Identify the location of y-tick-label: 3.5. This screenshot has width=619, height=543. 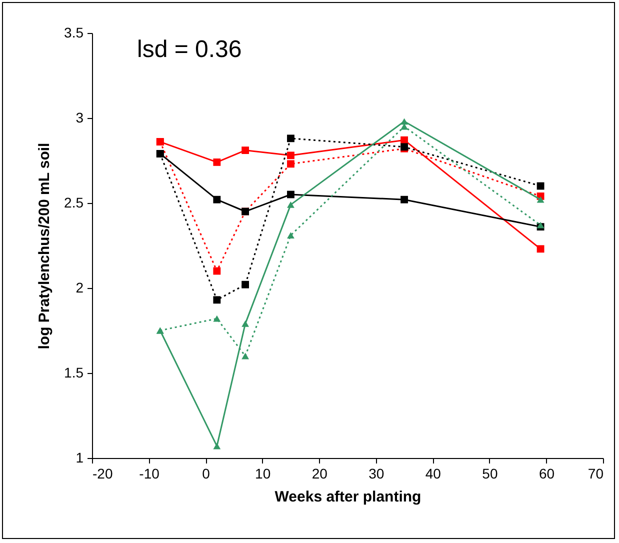
(74, 32).